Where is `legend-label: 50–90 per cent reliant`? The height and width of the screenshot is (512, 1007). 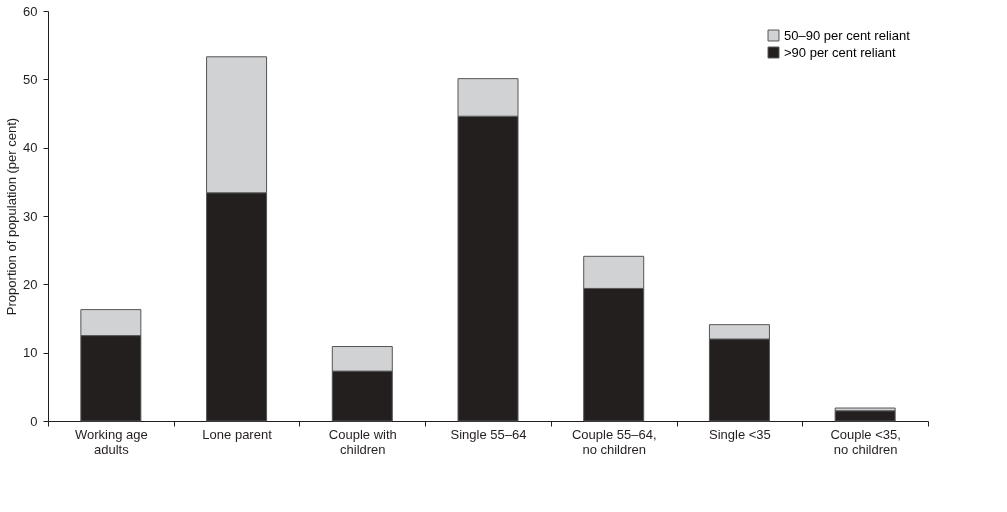
legend-label: 50–90 per cent reliant is located at coordinates (847, 35).